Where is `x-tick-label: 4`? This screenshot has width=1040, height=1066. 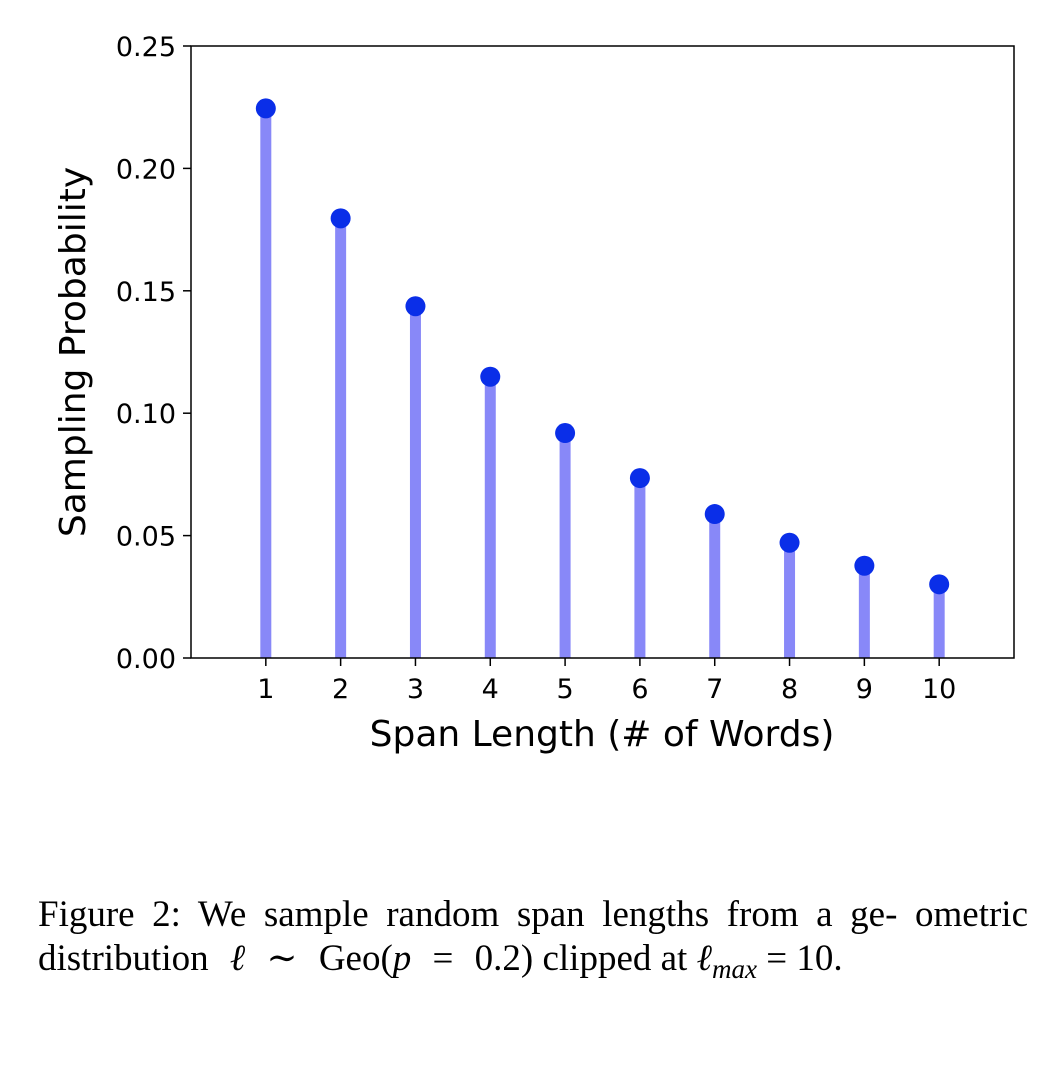 x-tick-label: 4 is located at coordinates (490, 689).